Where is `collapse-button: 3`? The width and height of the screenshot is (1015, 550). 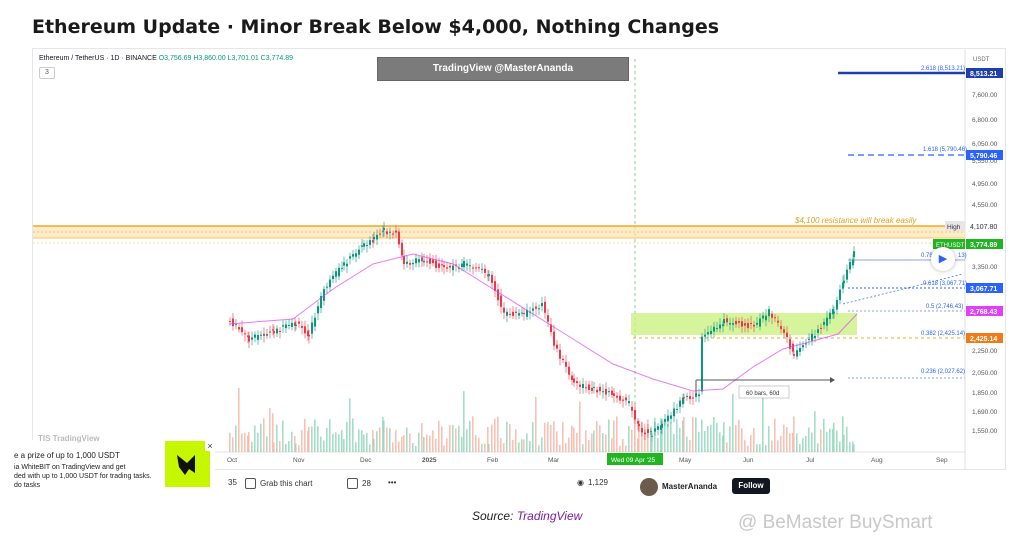 collapse-button: 3 is located at coordinates (47, 73).